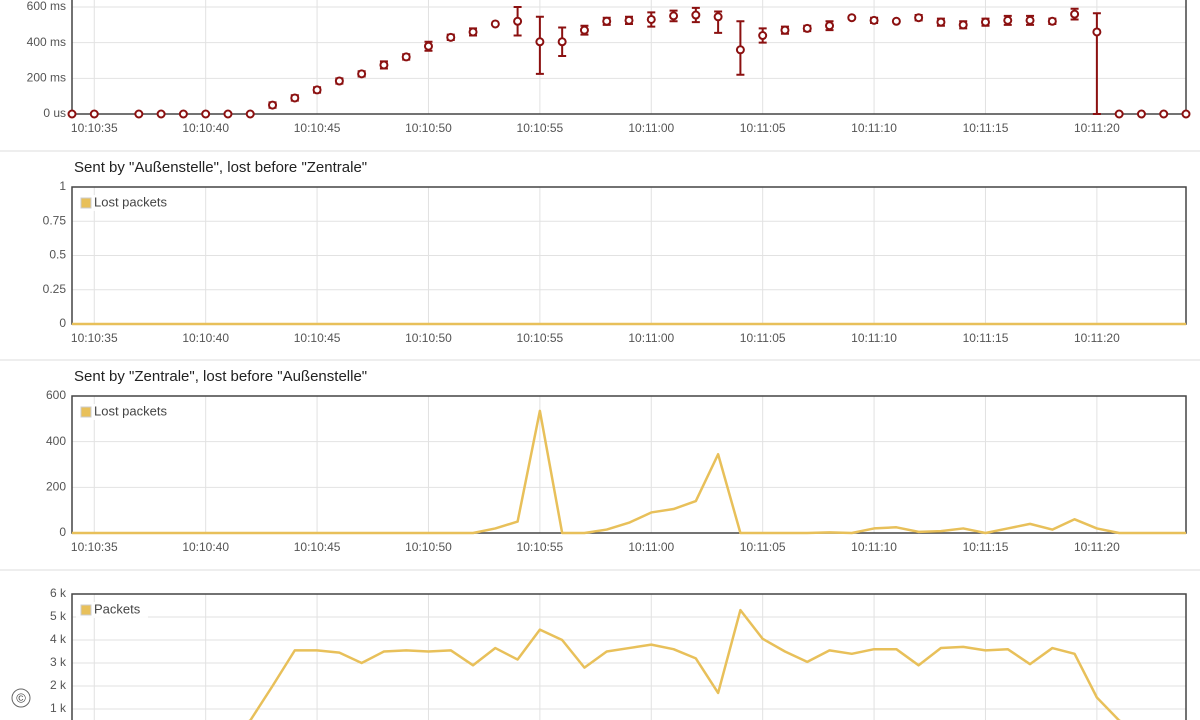  What do you see at coordinates (56, 395) in the screenshot?
I see `y-tick-label: 600` at bounding box center [56, 395].